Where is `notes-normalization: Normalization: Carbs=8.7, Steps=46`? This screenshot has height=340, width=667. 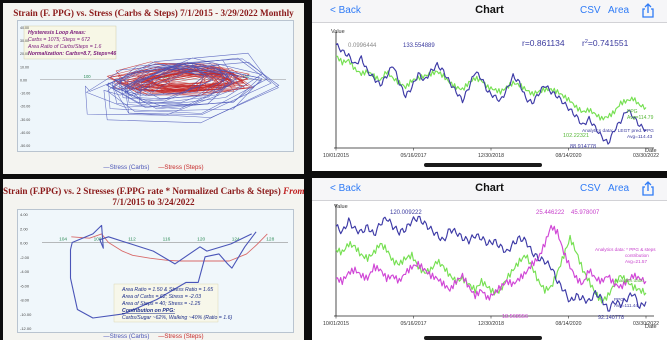
notes-normalization: Normalization: Carbs=8.7, Steps=46 is located at coordinates (72, 54).